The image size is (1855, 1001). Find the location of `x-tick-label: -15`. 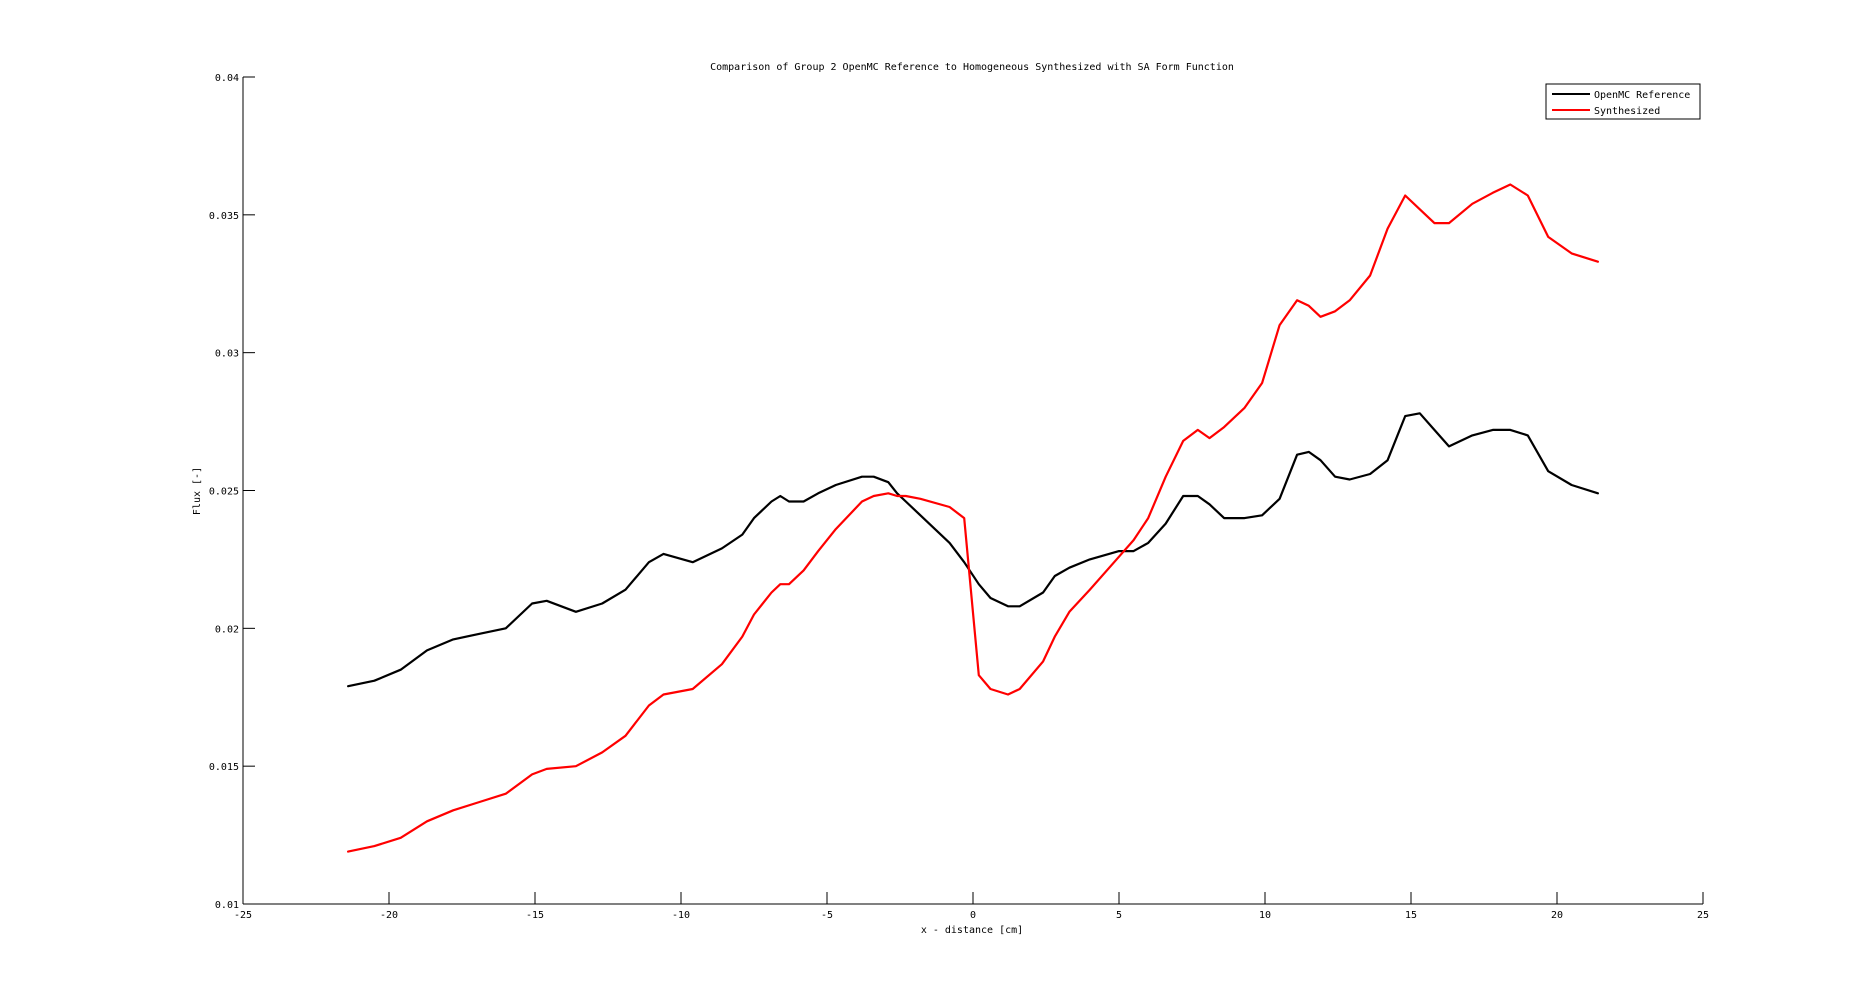

x-tick-label: -15 is located at coordinates (535, 915).